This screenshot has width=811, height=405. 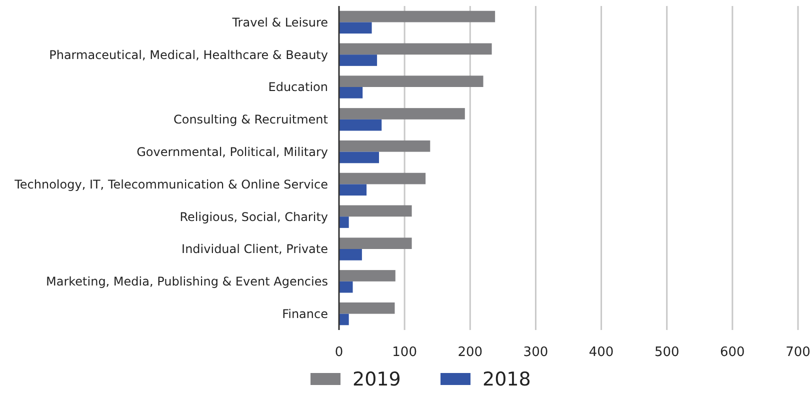 What do you see at coordinates (376, 379) in the screenshot?
I see `legend-label: 2019` at bounding box center [376, 379].